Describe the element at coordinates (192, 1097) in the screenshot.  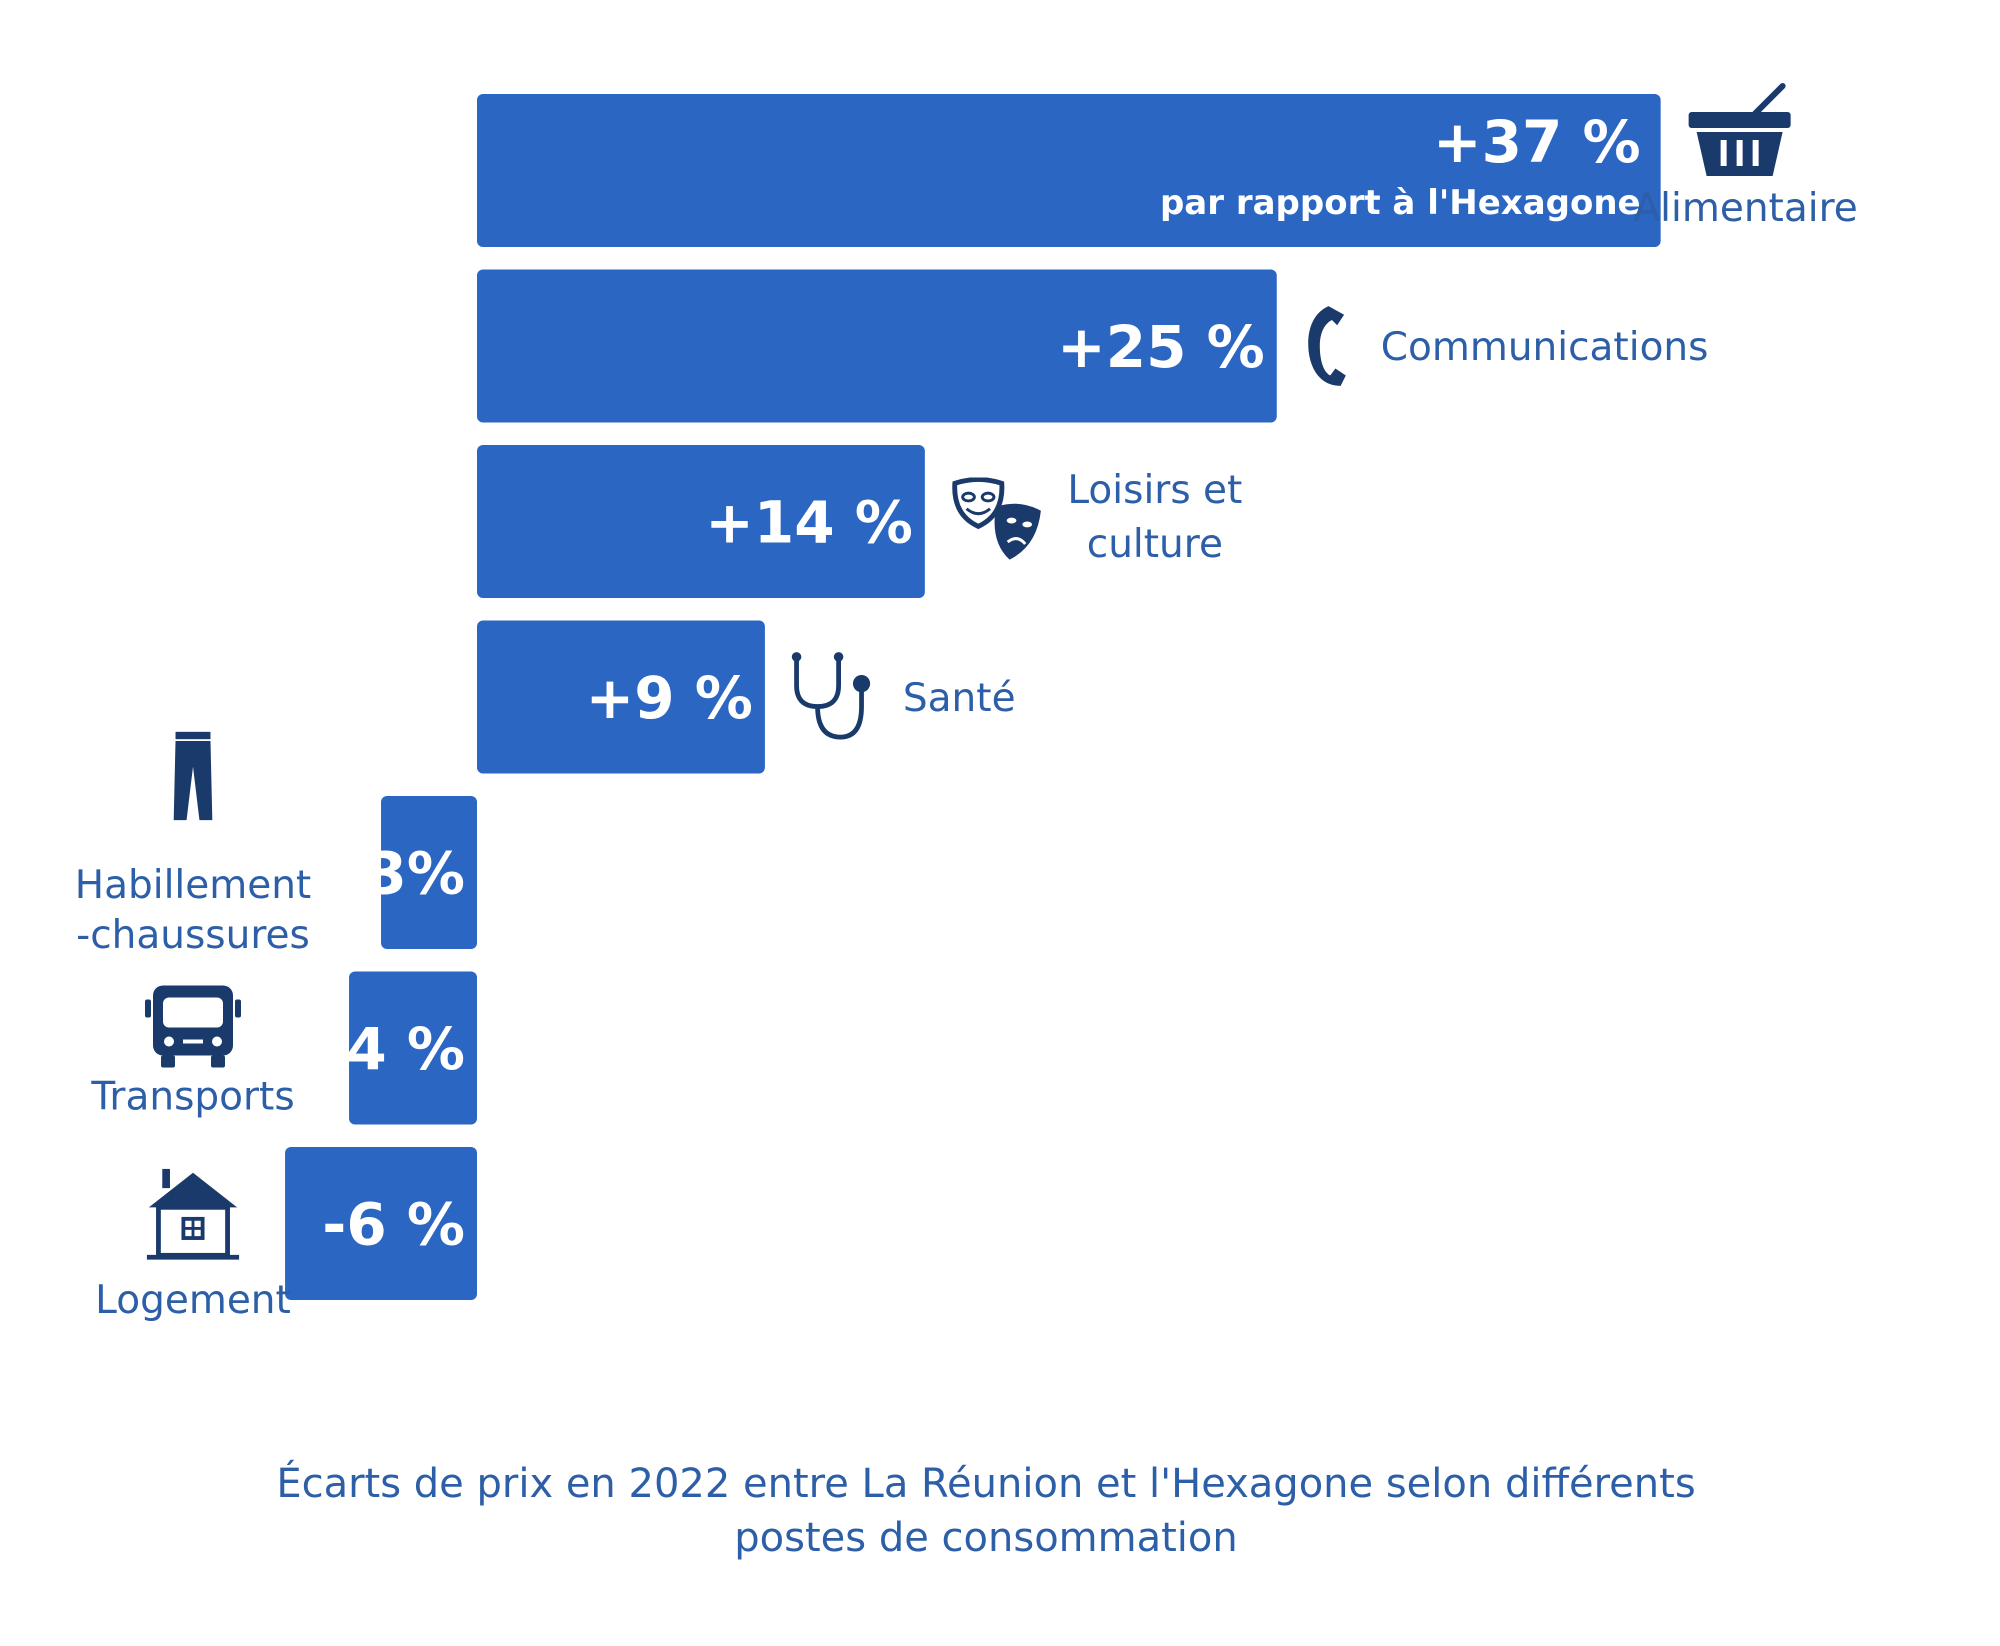
I see `category-label-line: Transports` at that location.